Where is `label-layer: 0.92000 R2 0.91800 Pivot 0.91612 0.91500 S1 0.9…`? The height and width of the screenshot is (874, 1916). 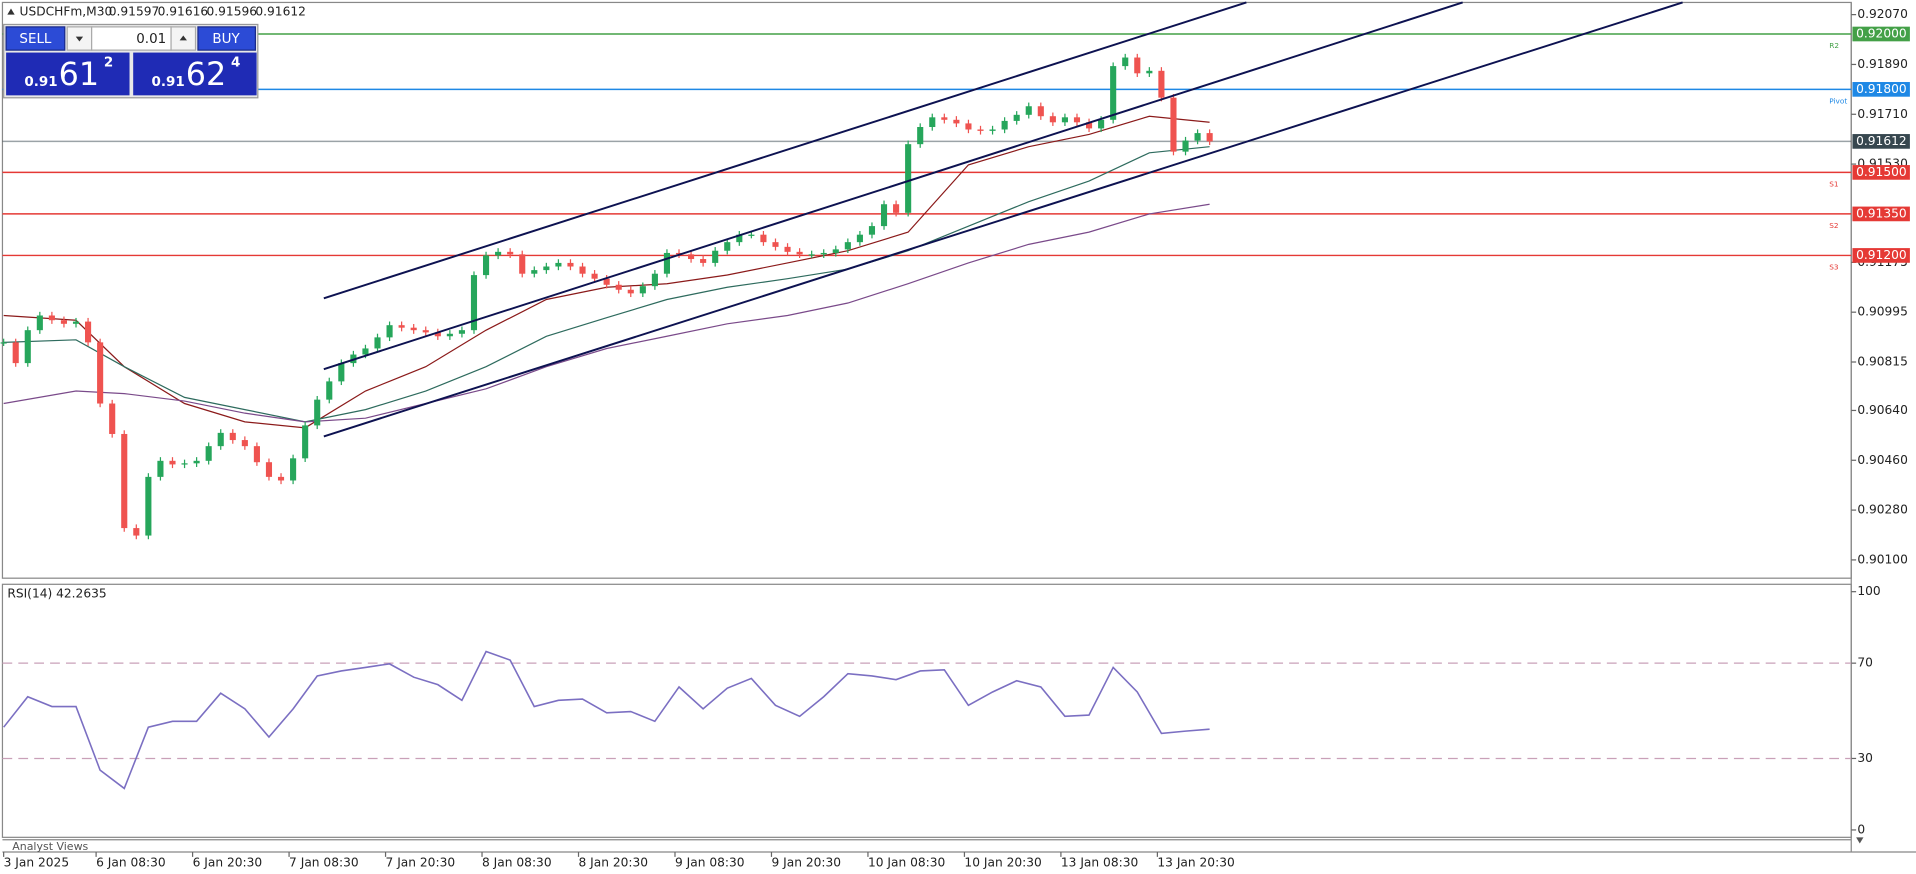 label-layer: 0.92000 R2 0.91800 Pivot 0.91612 0.91500 S1 0.9… is located at coordinates (1869, 149).